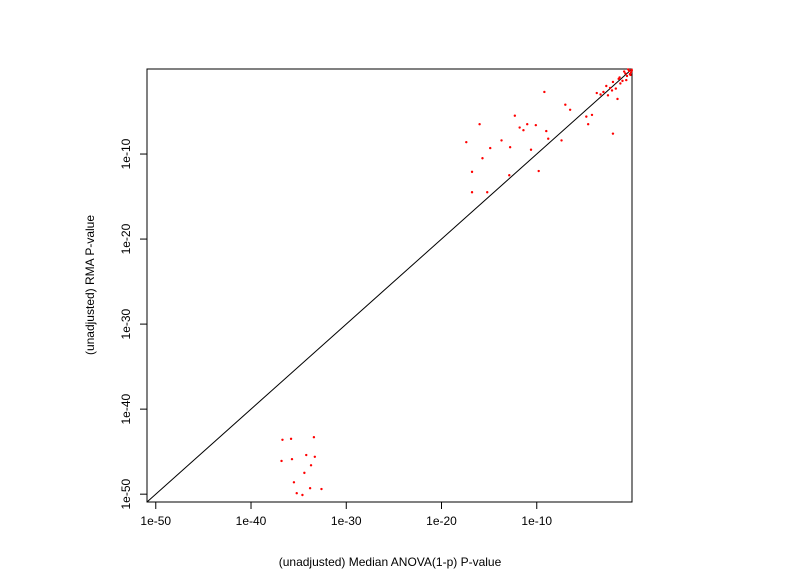  What do you see at coordinates (90, 285) in the screenshot?
I see `y-axis-label: (unadjusted) RMA P-value` at bounding box center [90, 285].